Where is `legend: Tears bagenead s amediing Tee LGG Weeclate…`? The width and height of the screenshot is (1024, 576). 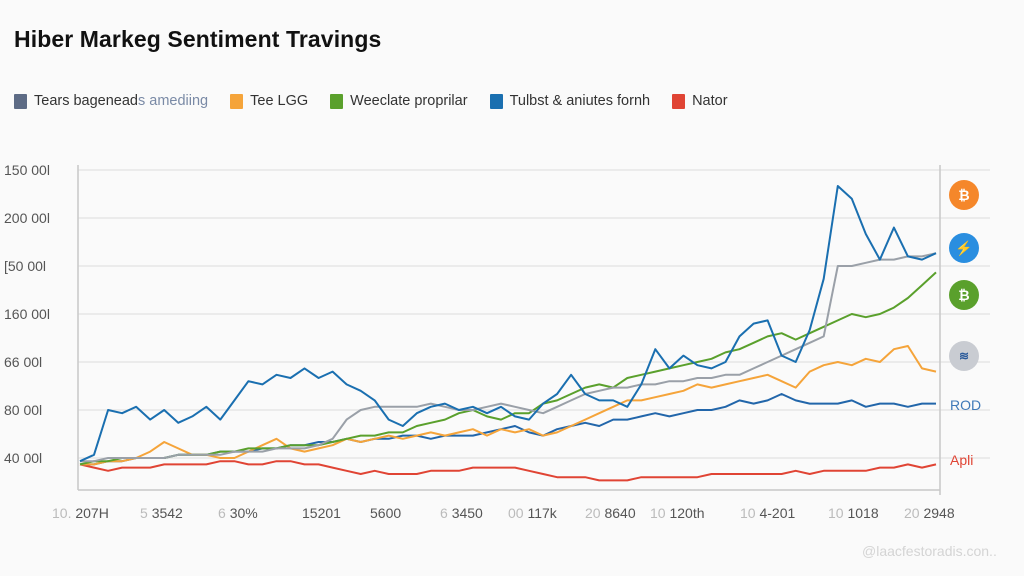 legend: Tears bagenead s amediing Tee LGG Weeclate… is located at coordinates (382, 101).